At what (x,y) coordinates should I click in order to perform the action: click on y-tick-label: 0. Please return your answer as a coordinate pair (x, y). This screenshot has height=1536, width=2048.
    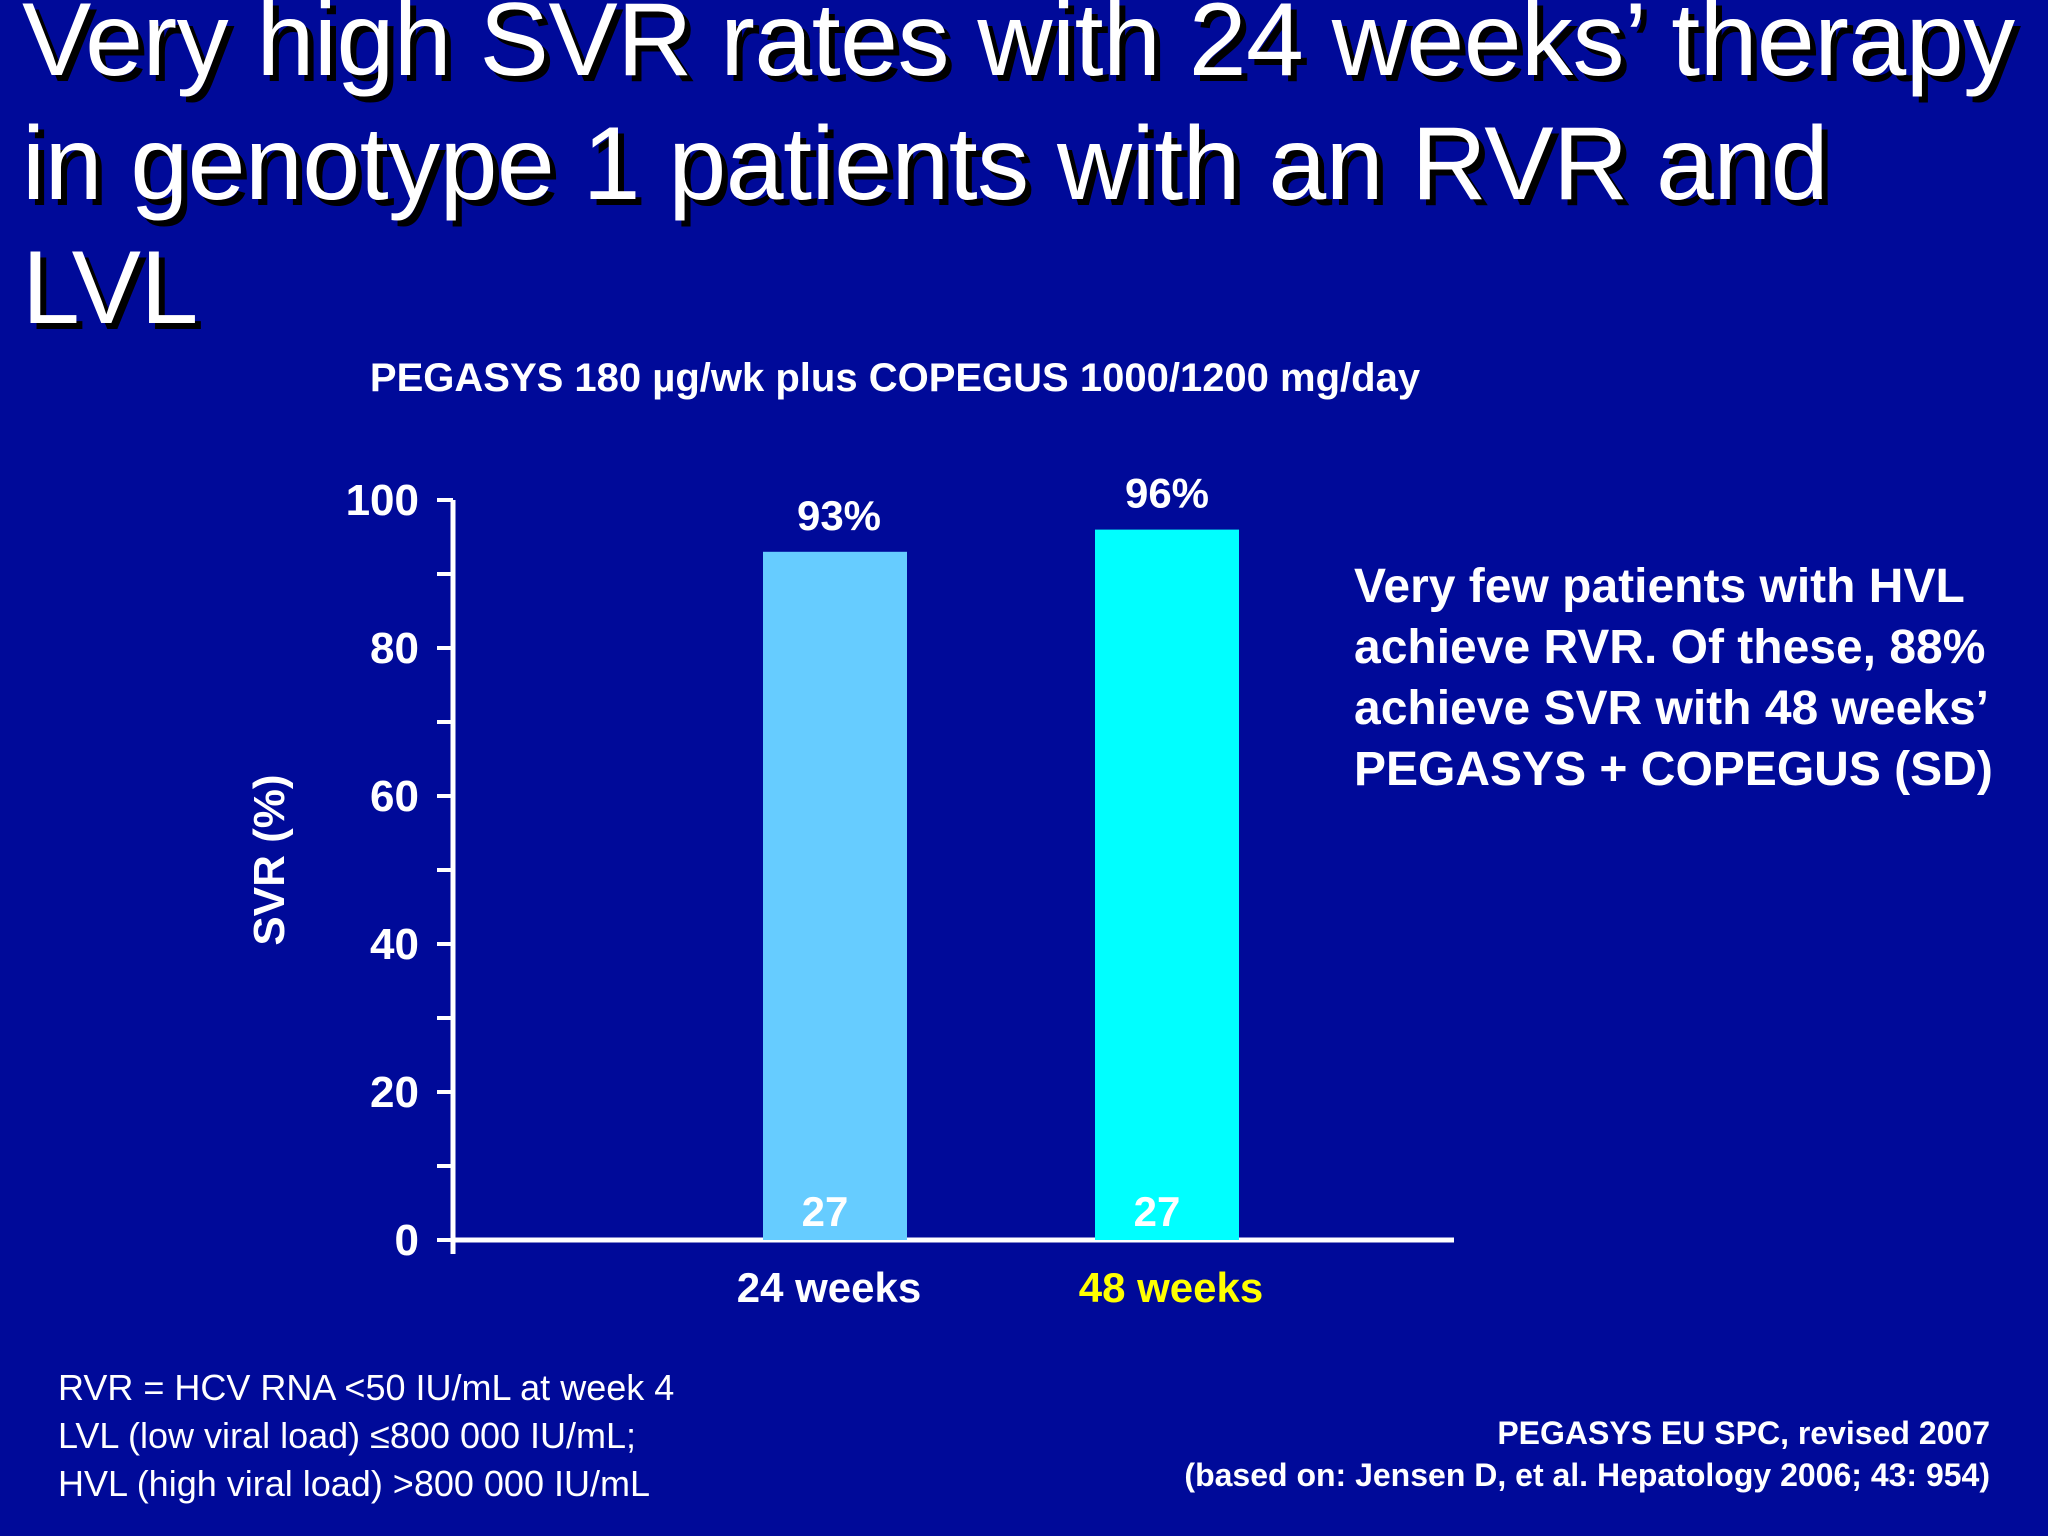
    Looking at the image, I should click on (407, 1240).